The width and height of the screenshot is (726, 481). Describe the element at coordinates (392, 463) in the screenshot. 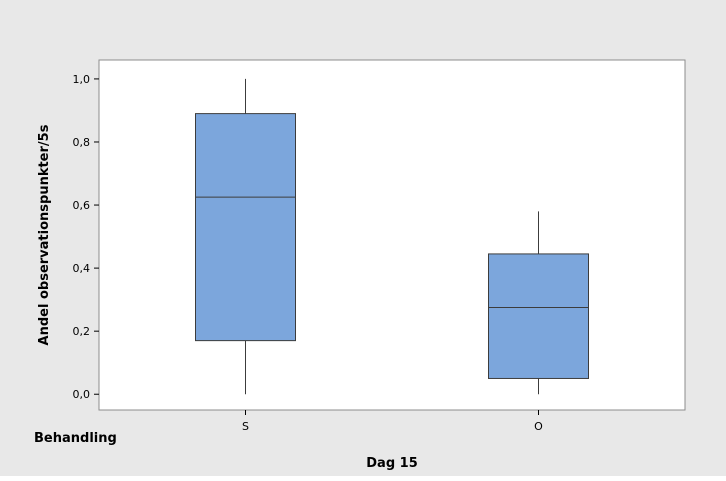

I see `x-axis-title: Dag 15` at that location.